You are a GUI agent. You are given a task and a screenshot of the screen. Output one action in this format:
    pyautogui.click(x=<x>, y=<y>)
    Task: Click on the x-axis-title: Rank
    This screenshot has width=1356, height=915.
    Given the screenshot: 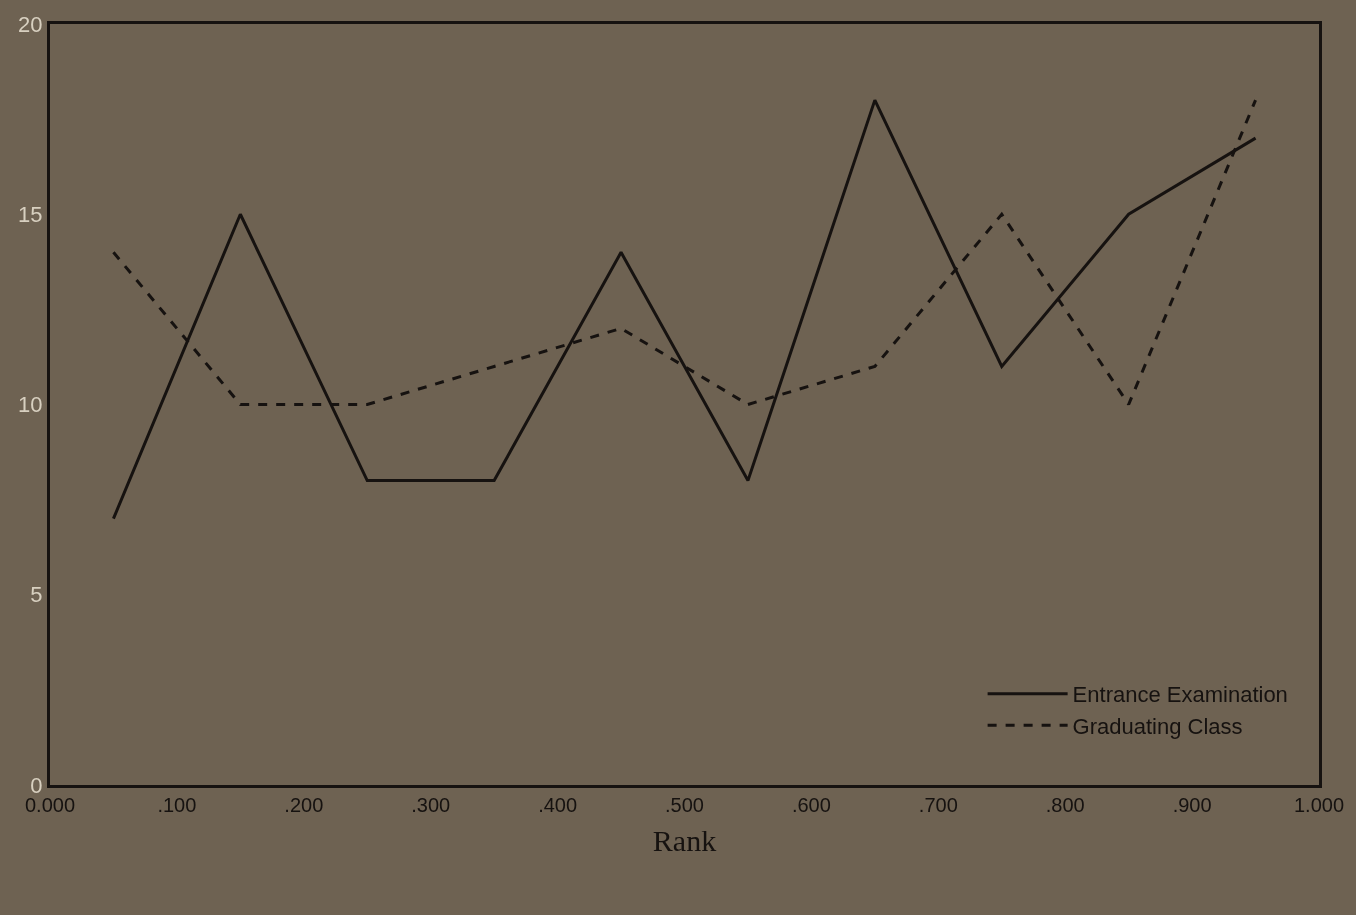 What is the action you would take?
    pyautogui.click(x=684, y=840)
    